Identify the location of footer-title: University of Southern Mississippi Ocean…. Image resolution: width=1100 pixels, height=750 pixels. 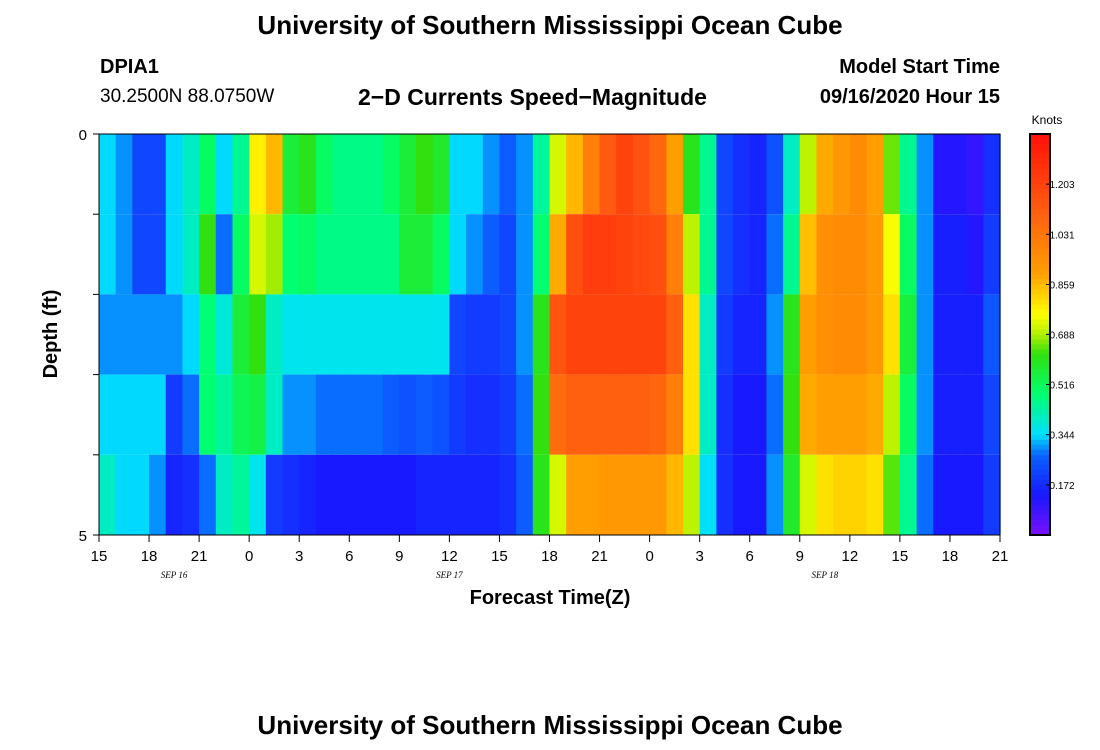
(550, 725).